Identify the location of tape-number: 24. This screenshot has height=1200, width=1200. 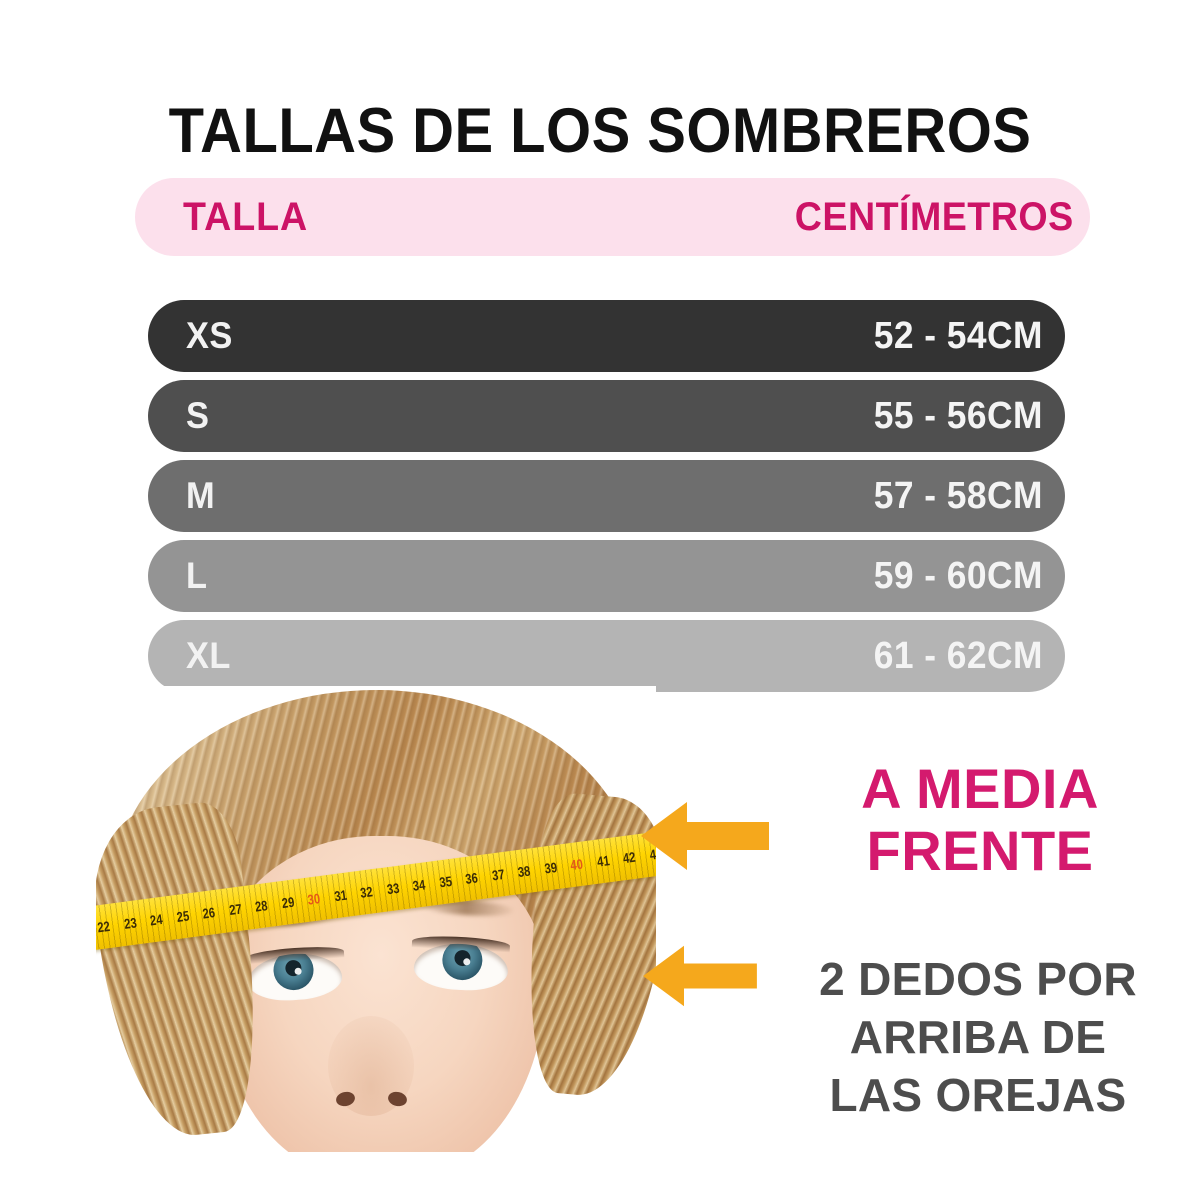
(156, 919).